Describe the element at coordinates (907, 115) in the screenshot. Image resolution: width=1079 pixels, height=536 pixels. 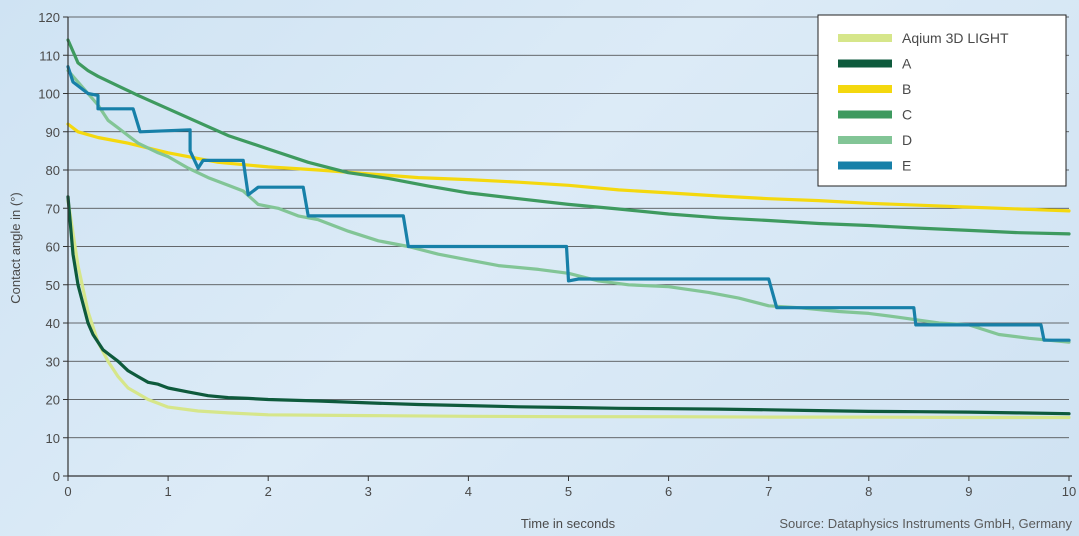
I see `legend-label: C` at that location.